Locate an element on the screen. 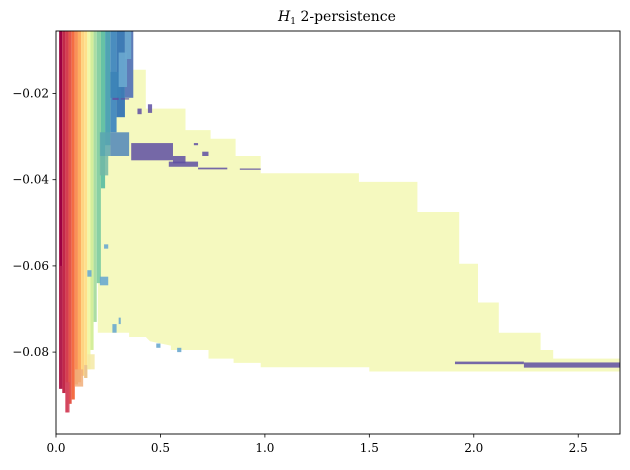 The width and height of the screenshot is (630, 470). y-tick-label: −0.04 is located at coordinates (30, 180).